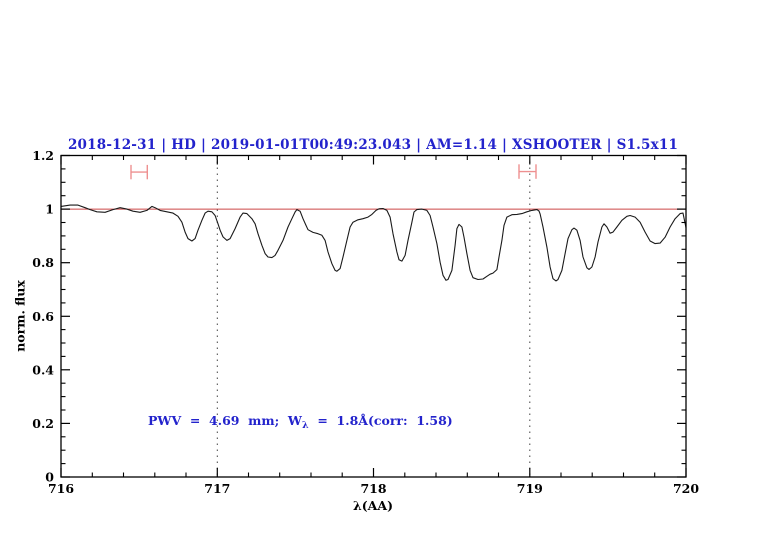 The height and width of the screenshot is (542, 782). I want to click on y-tick-label: 0.8, so click(43, 262).